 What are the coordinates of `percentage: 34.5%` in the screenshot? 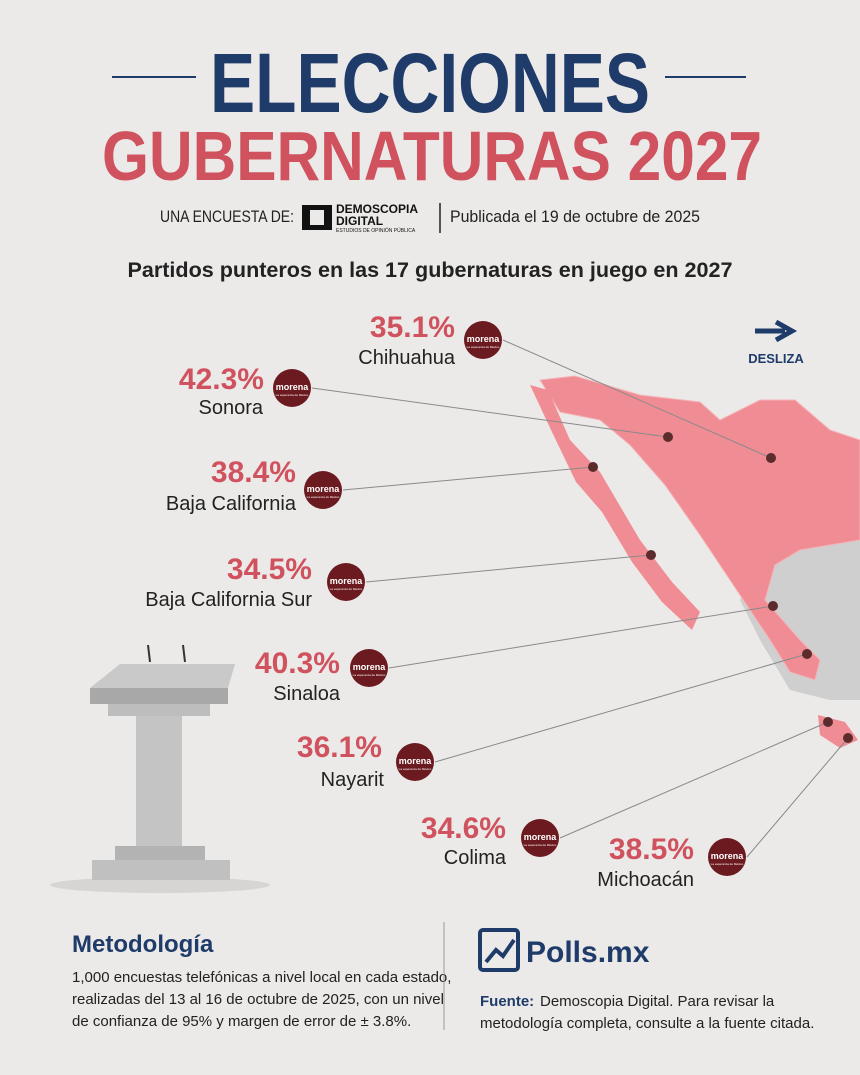 It's located at (269, 569).